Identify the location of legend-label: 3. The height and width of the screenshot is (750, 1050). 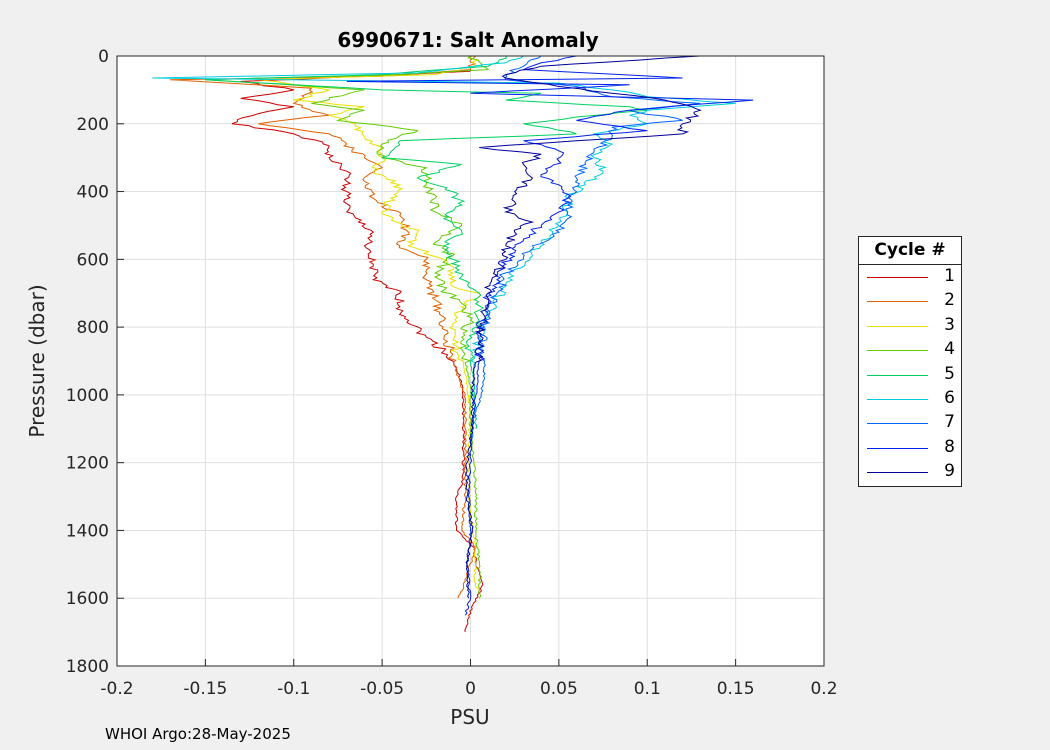
(949, 324).